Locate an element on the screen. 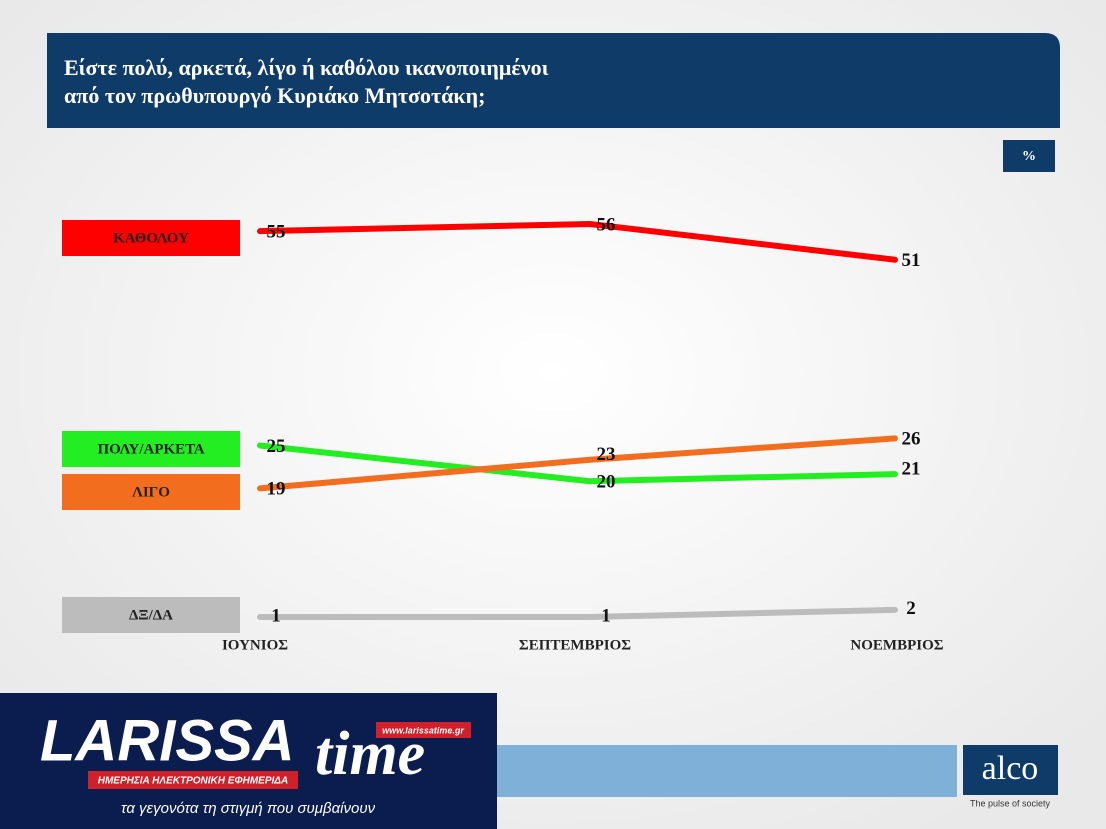 This screenshot has width=1106, height=829. data-label: 21 is located at coordinates (911, 468).